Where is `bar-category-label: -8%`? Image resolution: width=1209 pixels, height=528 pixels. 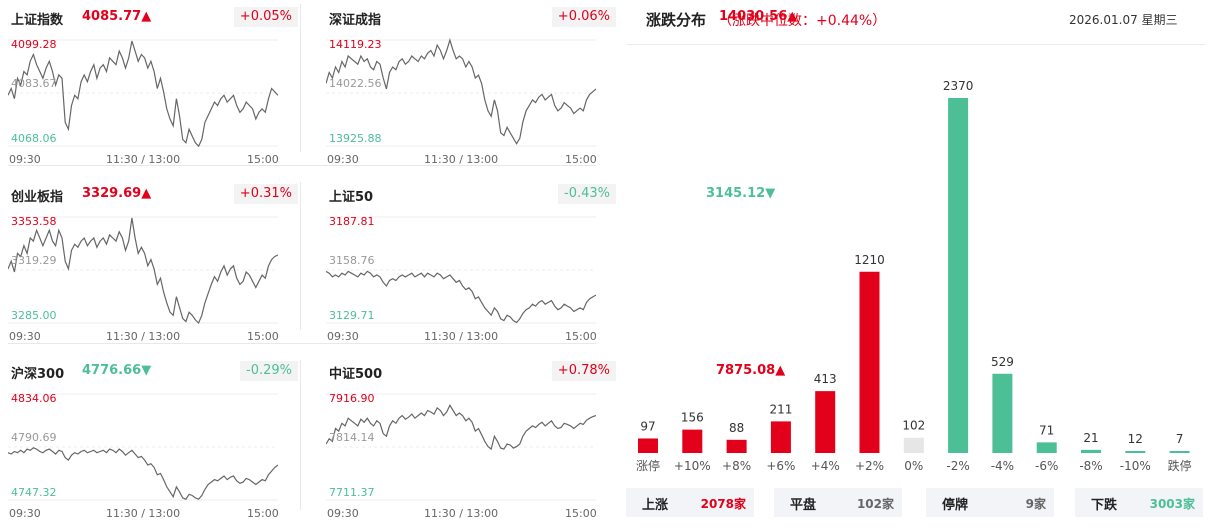 bar-category-label: -8% is located at coordinates (1090, 466).